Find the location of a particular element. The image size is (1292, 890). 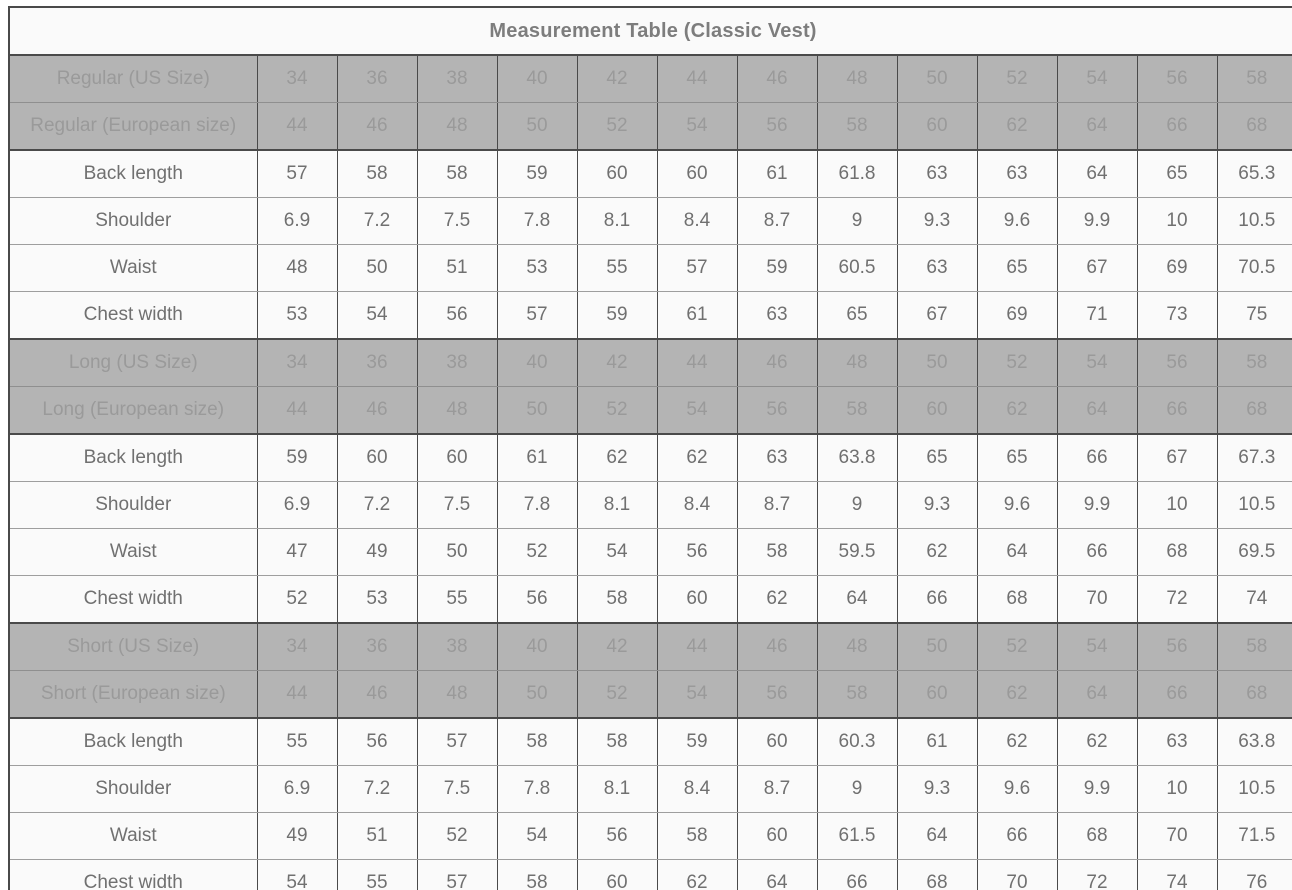

size-header-row-us-long: Long (US Size) 34 36 38 40 42 44 46 48 50 52 54 56 58 is located at coordinates (650, 362).